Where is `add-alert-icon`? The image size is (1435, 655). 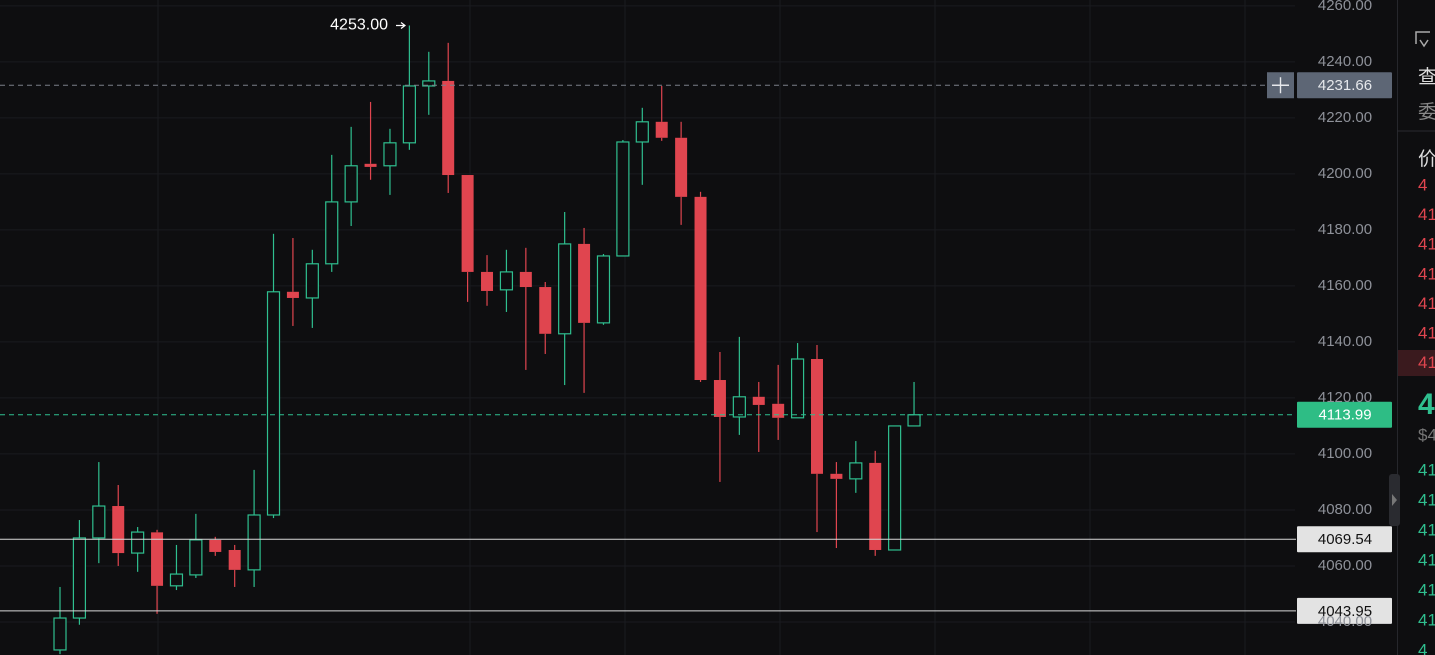 add-alert-icon is located at coordinates (1280, 85).